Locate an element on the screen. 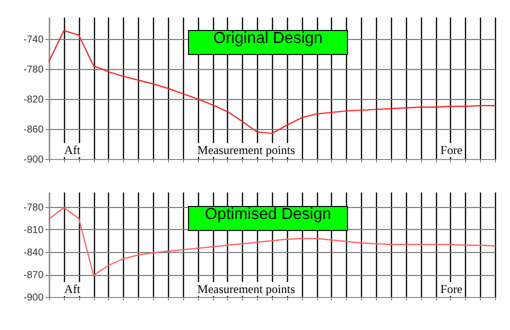 The width and height of the screenshot is (510, 330). y-tick-label: -810 is located at coordinates (33, 230).